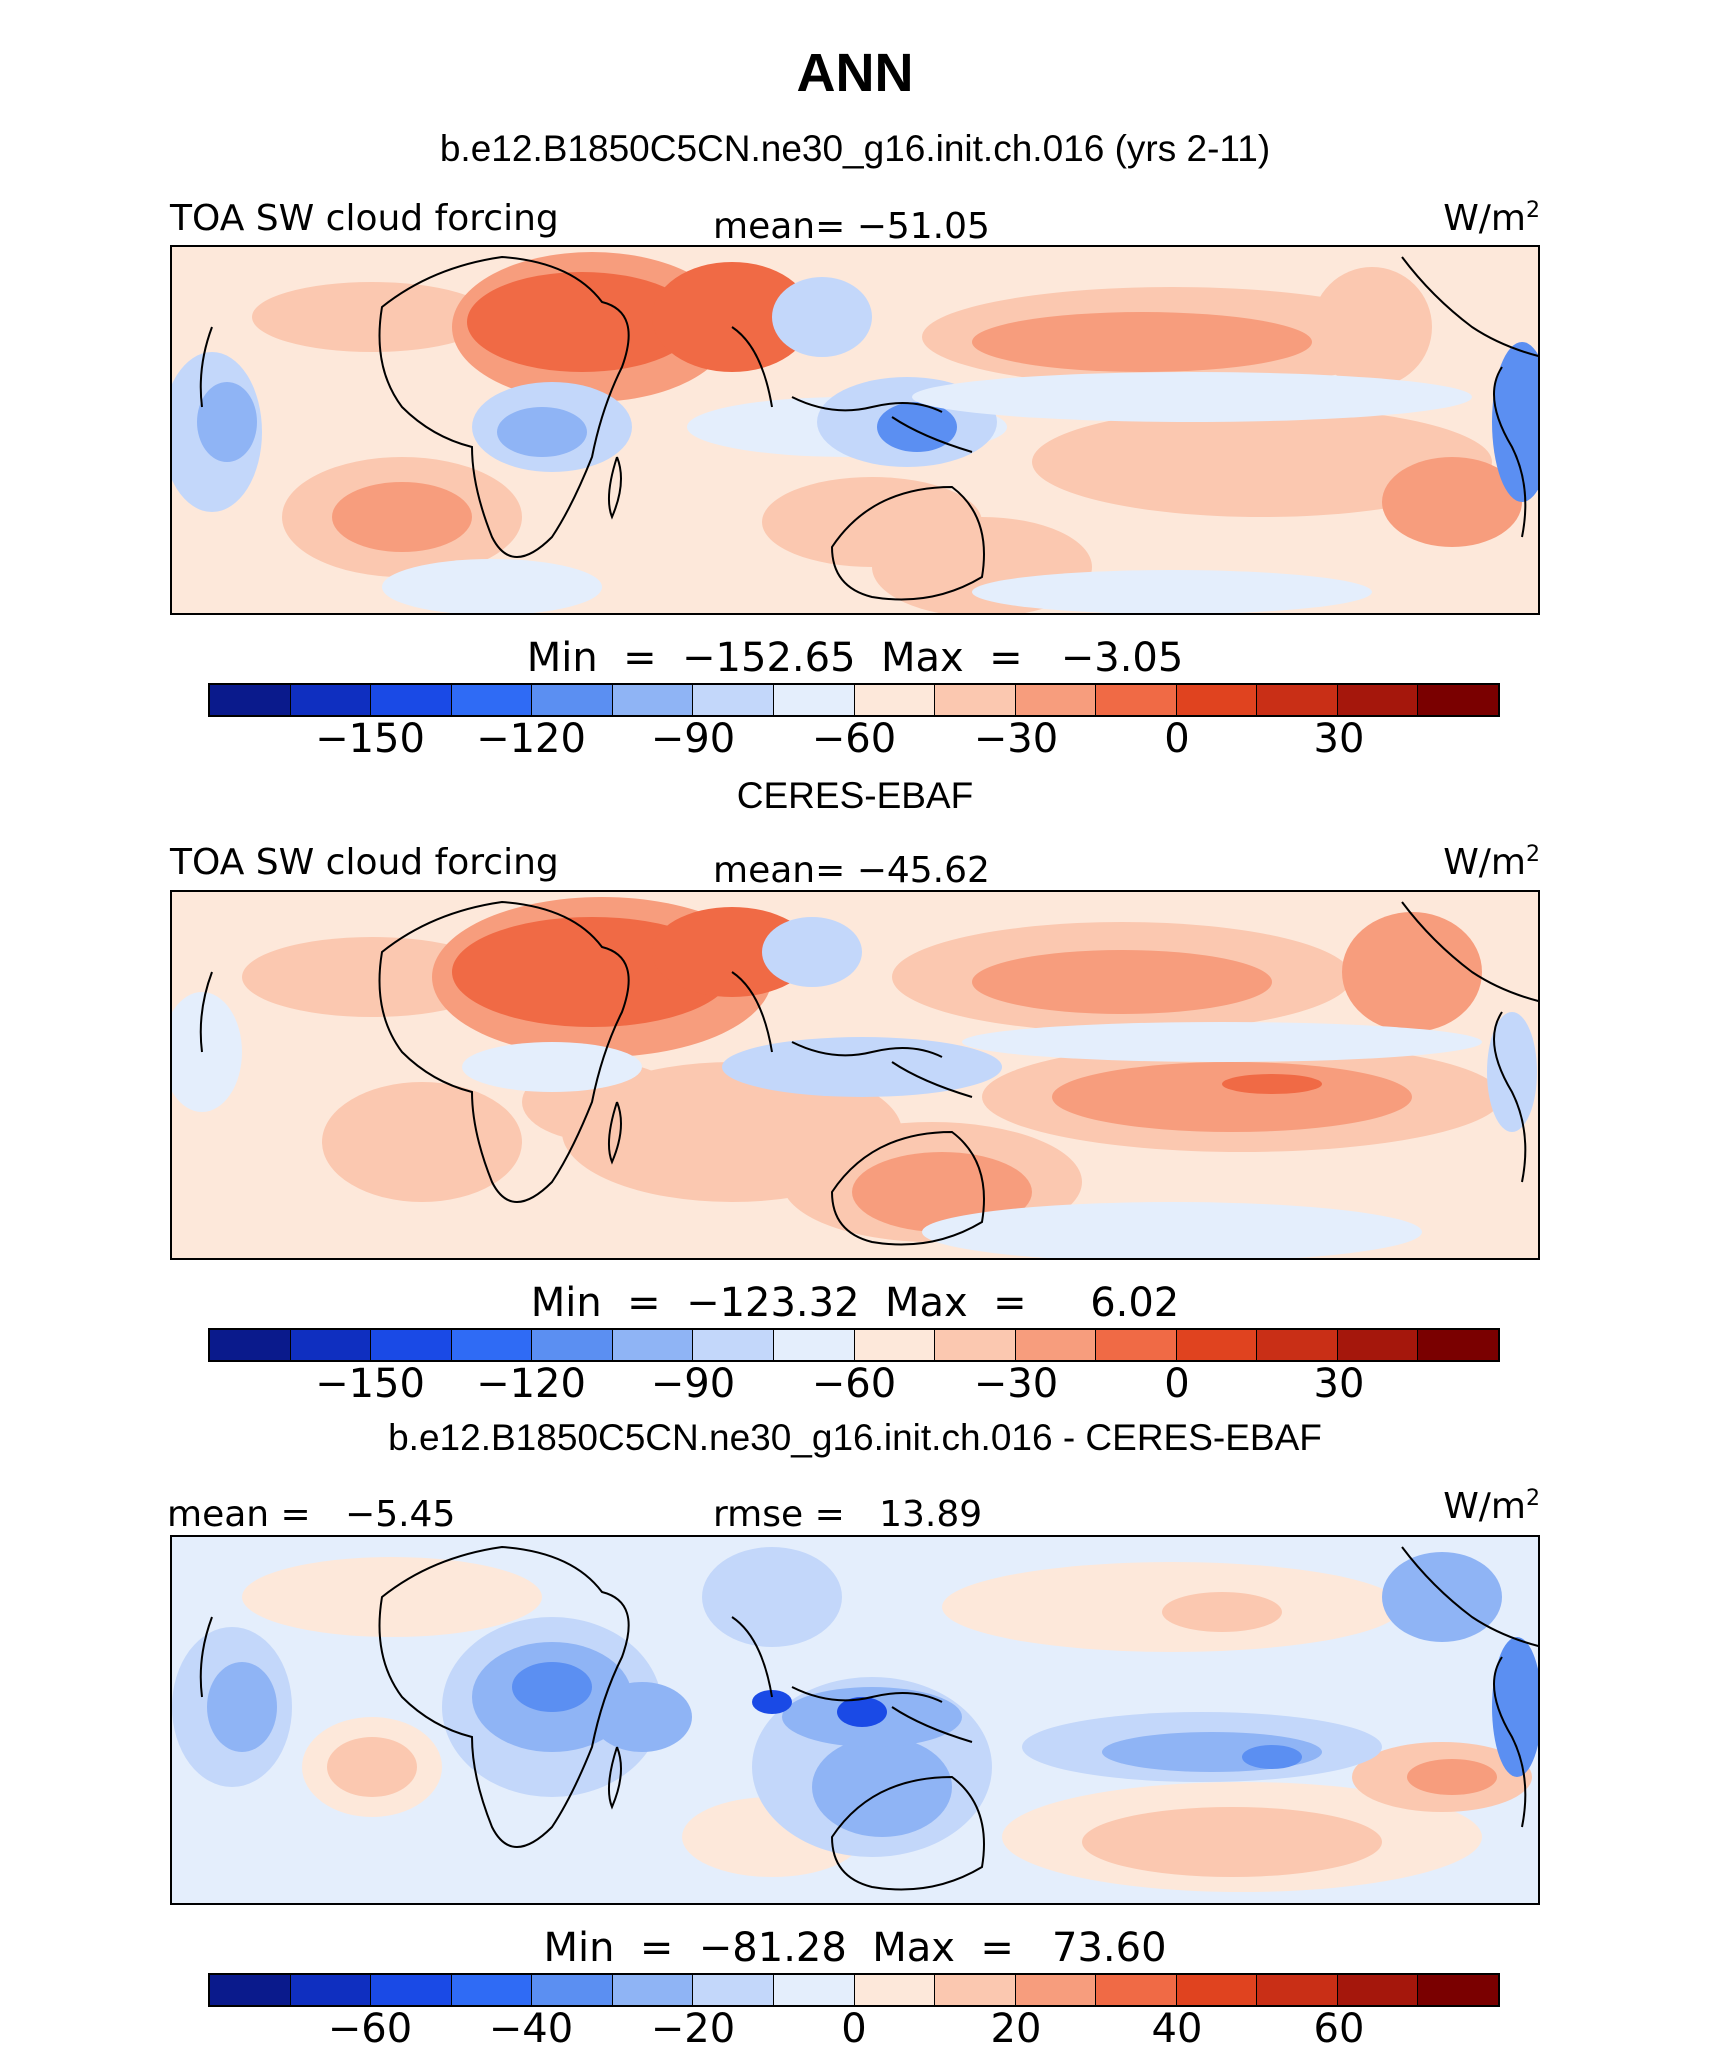  Describe the element at coordinates (531, 1384) in the screenshot. I see `panel-2-colorbar-tick: −120` at that location.